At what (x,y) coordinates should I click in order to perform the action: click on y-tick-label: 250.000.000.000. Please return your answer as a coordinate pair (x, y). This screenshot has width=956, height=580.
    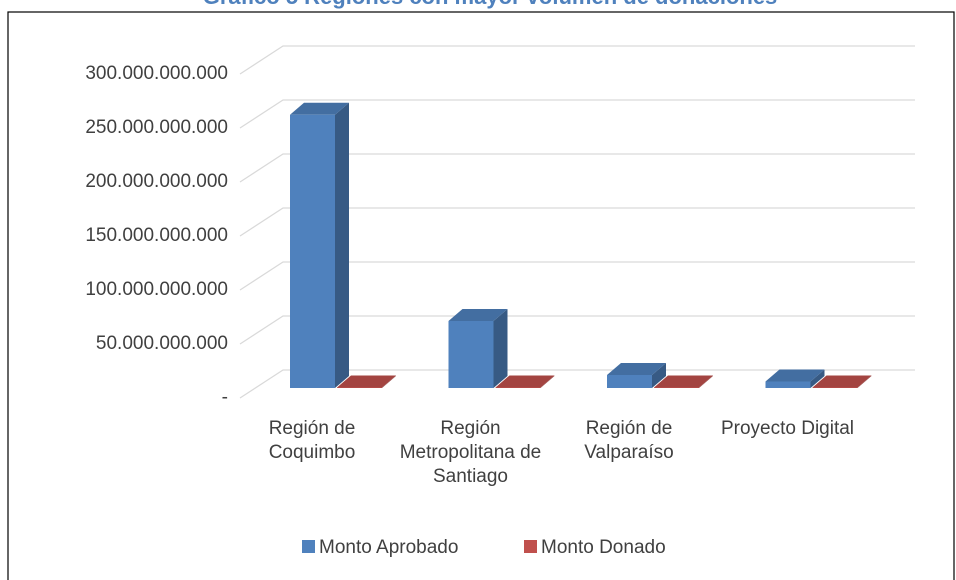
    Looking at the image, I should click on (156, 127).